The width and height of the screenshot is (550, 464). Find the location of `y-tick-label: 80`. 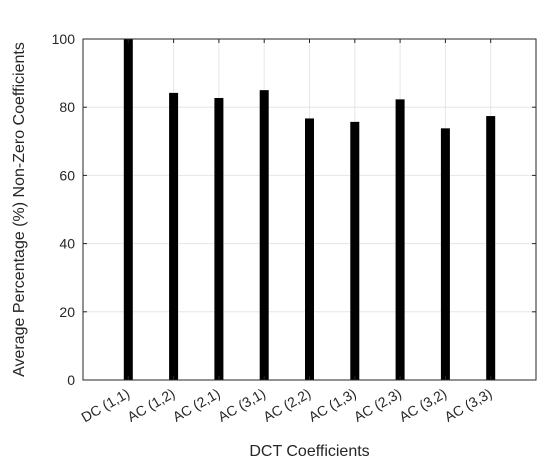

y-tick-label: 80 is located at coordinates (67, 107).